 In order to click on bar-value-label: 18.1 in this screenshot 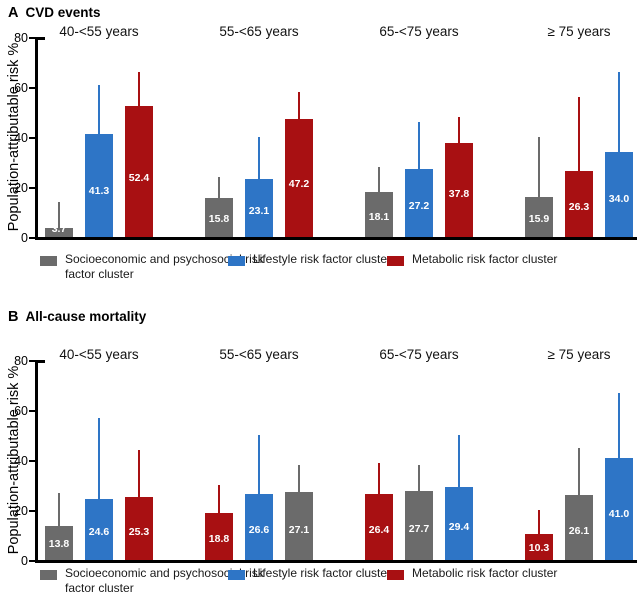, I will do `click(379, 216)`.